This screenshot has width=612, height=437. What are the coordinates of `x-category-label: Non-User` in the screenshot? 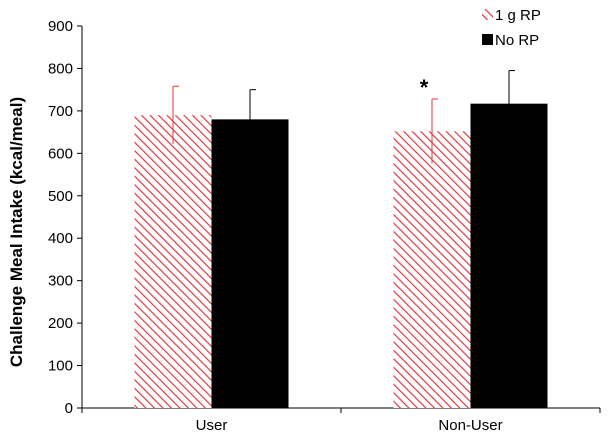 It's located at (470, 425).